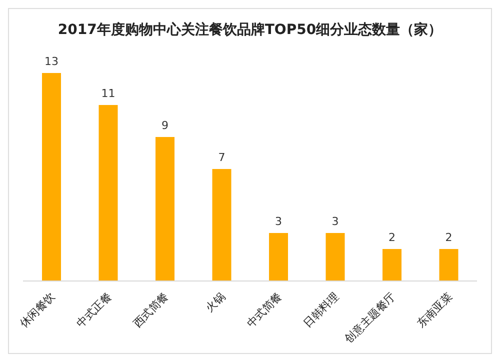 This screenshot has height=362, width=500. What do you see at coordinates (434, 310) in the screenshot?
I see `x-tick-label: 东南亚菜` at bounding box center [434, 310].